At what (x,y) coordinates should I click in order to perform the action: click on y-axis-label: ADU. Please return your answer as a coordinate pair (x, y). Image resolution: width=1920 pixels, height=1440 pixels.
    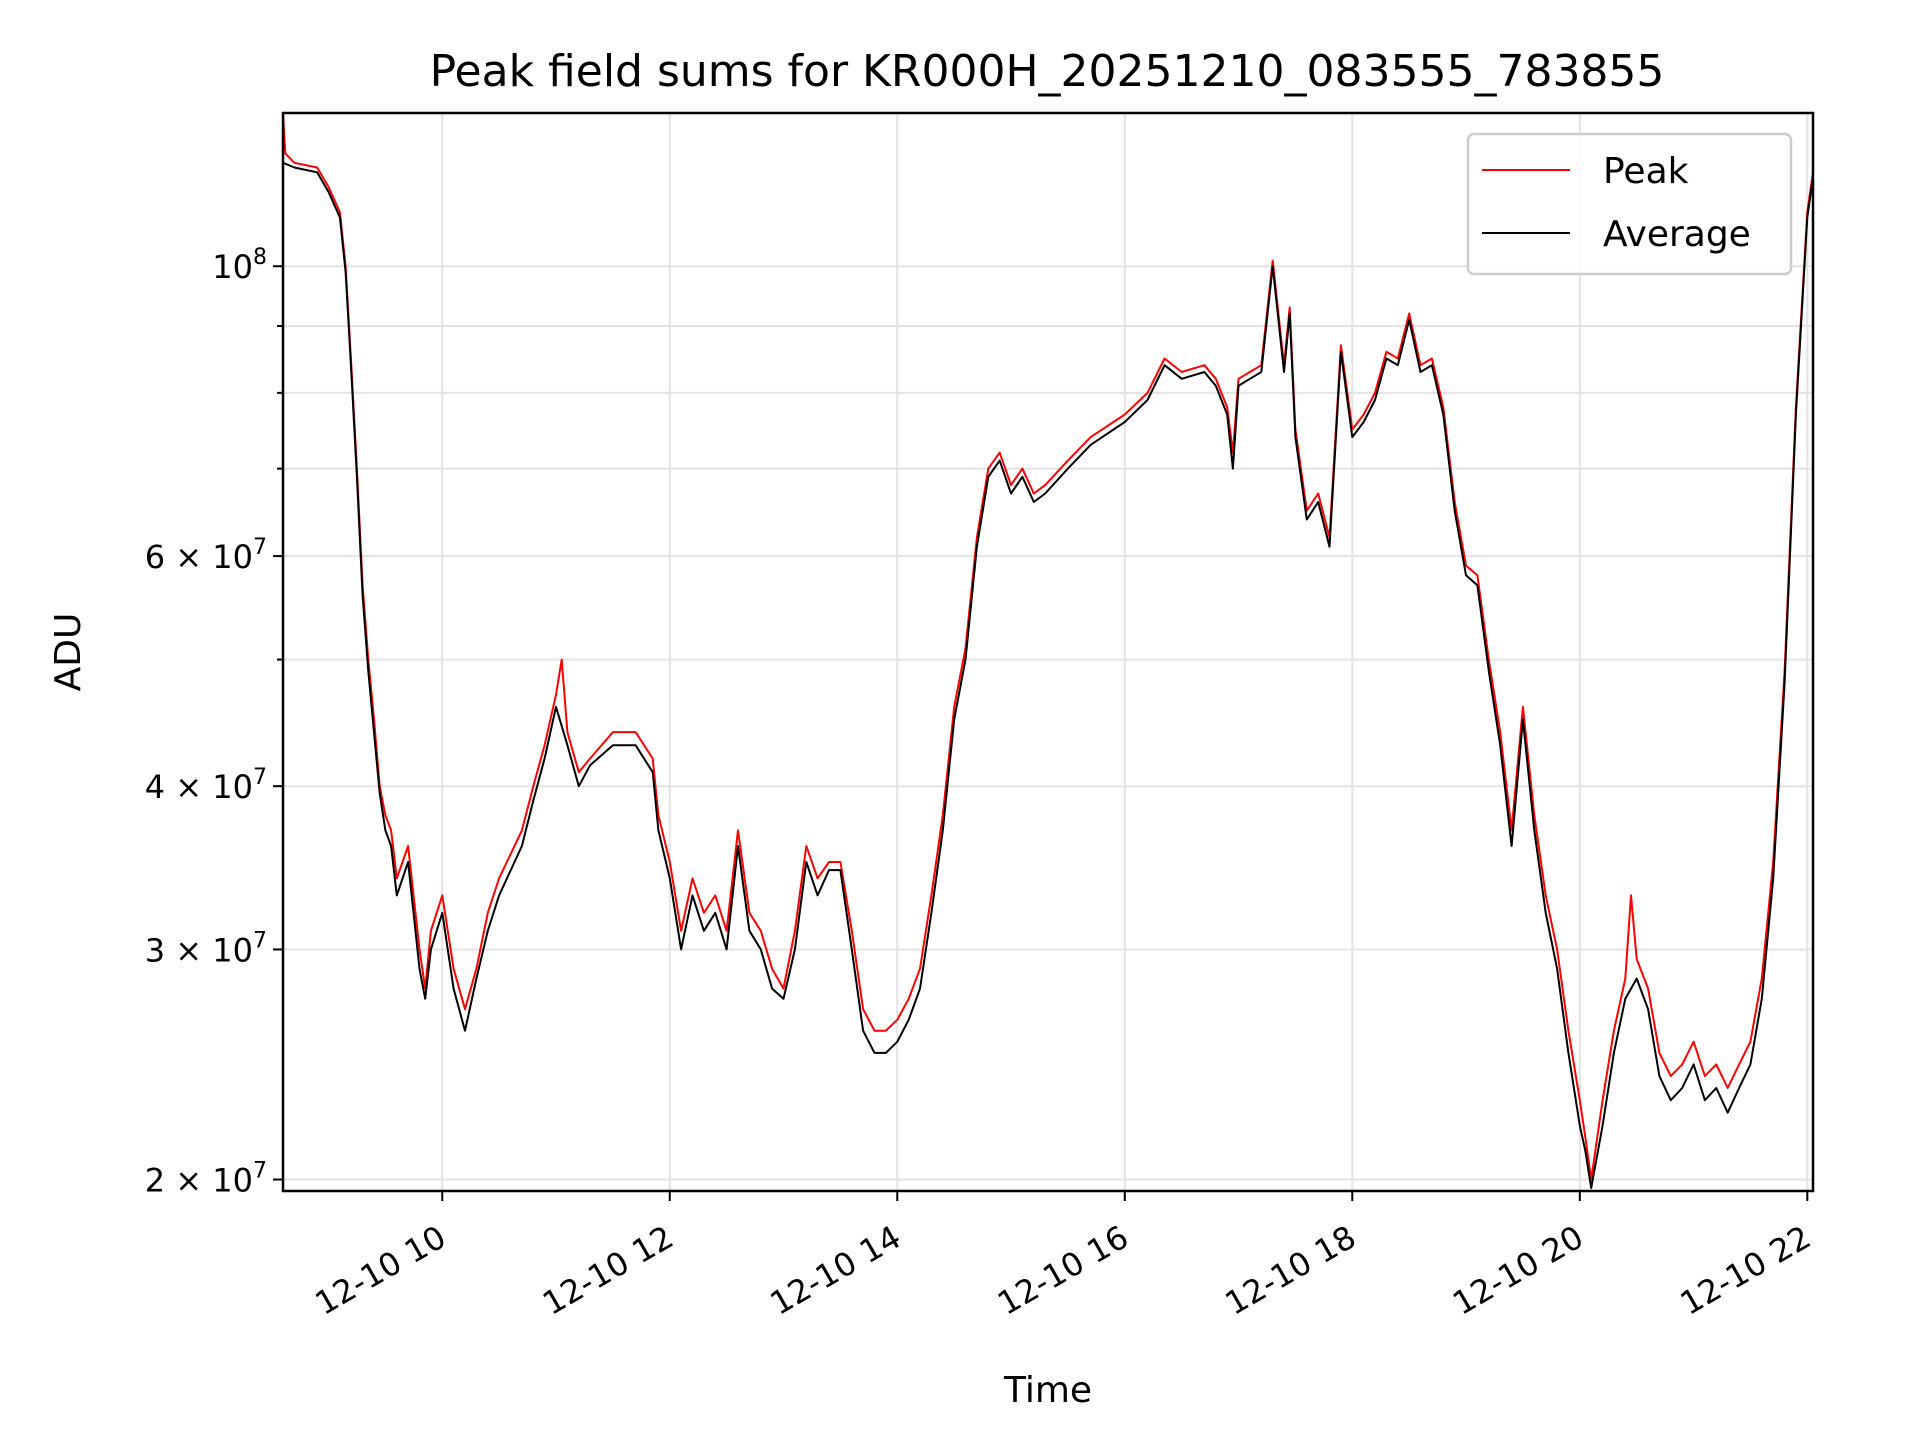
    Looking at the image, I should click on (68, 652).